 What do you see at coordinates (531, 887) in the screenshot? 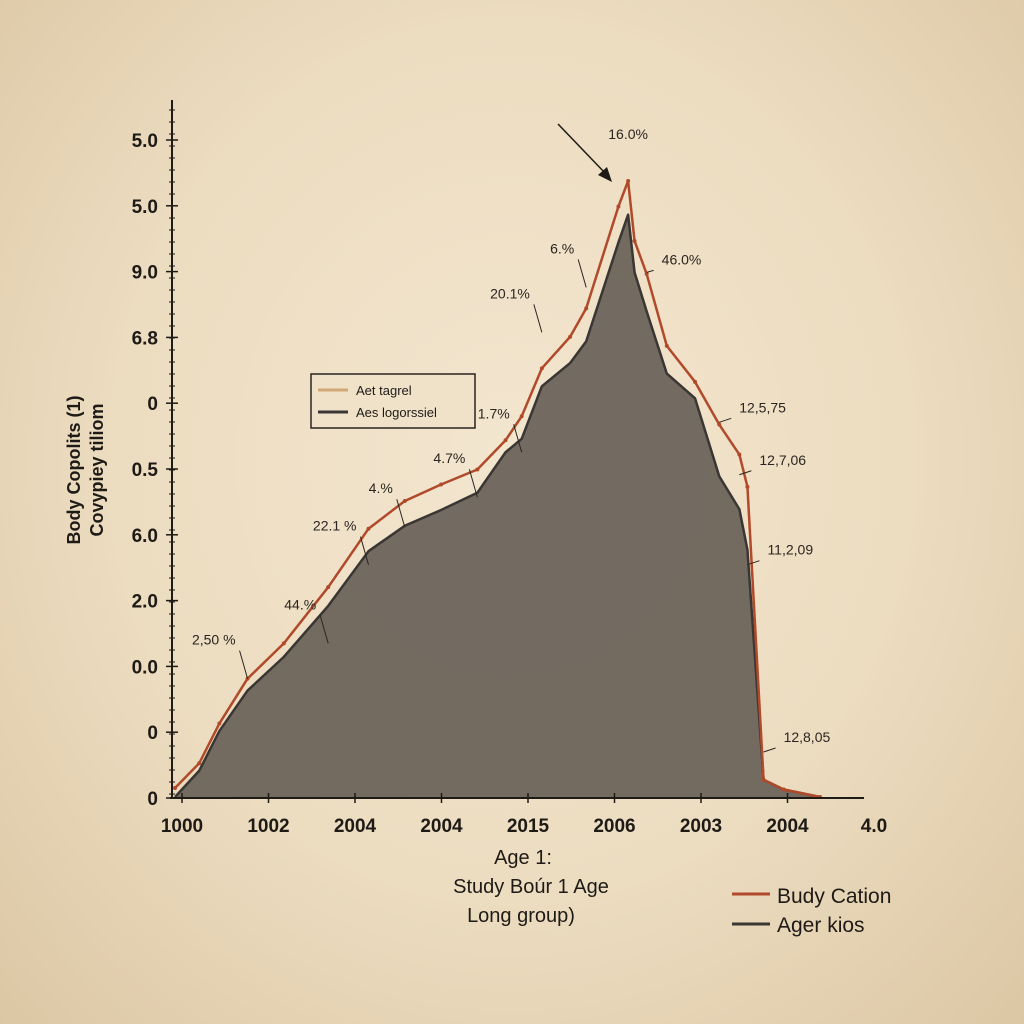
I see `x-axis-label-line-2: Study Boúr 1 Age` at bounding box center [531, 887].